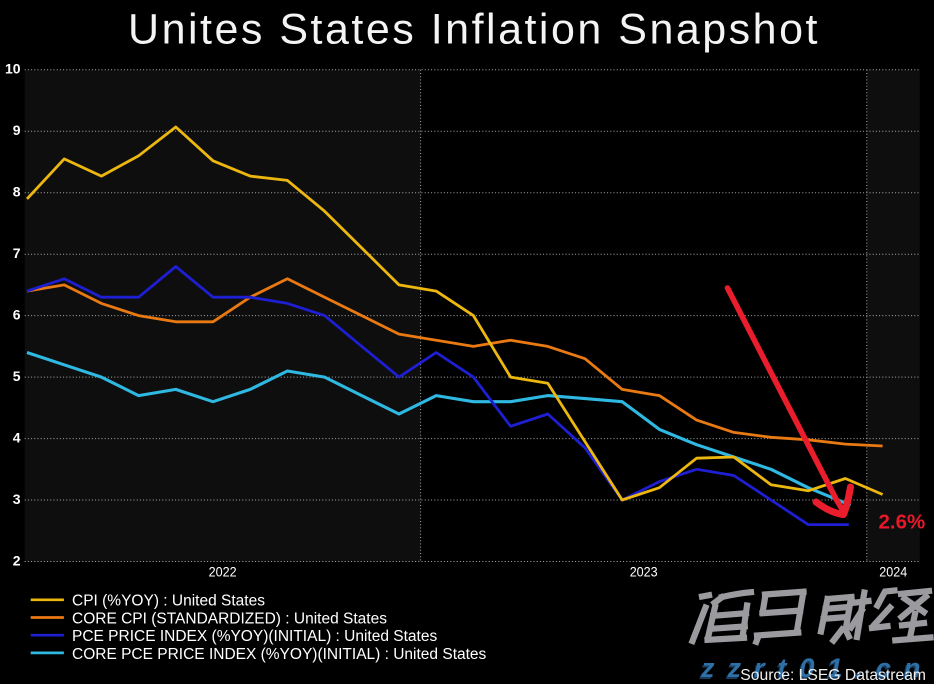 The height and width of the screenshot is (684, 934). Describe the element at coordinates (223, 571) in the screenshot. I see `svg-text: 2022` at that location.